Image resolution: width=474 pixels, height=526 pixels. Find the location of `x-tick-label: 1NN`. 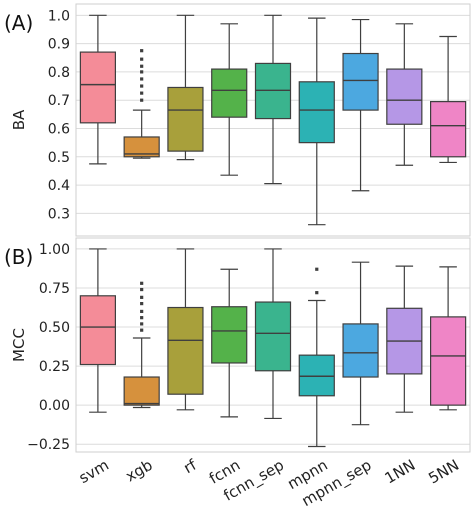

x-tick-label: 1NN is located at coordinates (400, 472).